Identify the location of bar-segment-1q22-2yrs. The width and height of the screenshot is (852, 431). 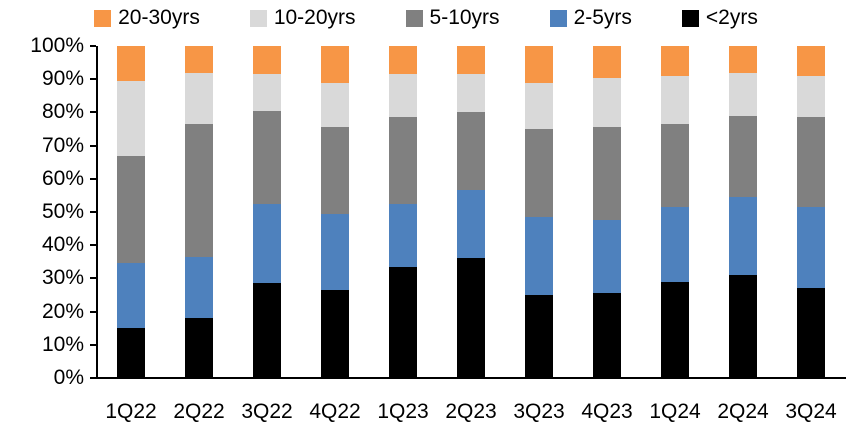
(131, 353).